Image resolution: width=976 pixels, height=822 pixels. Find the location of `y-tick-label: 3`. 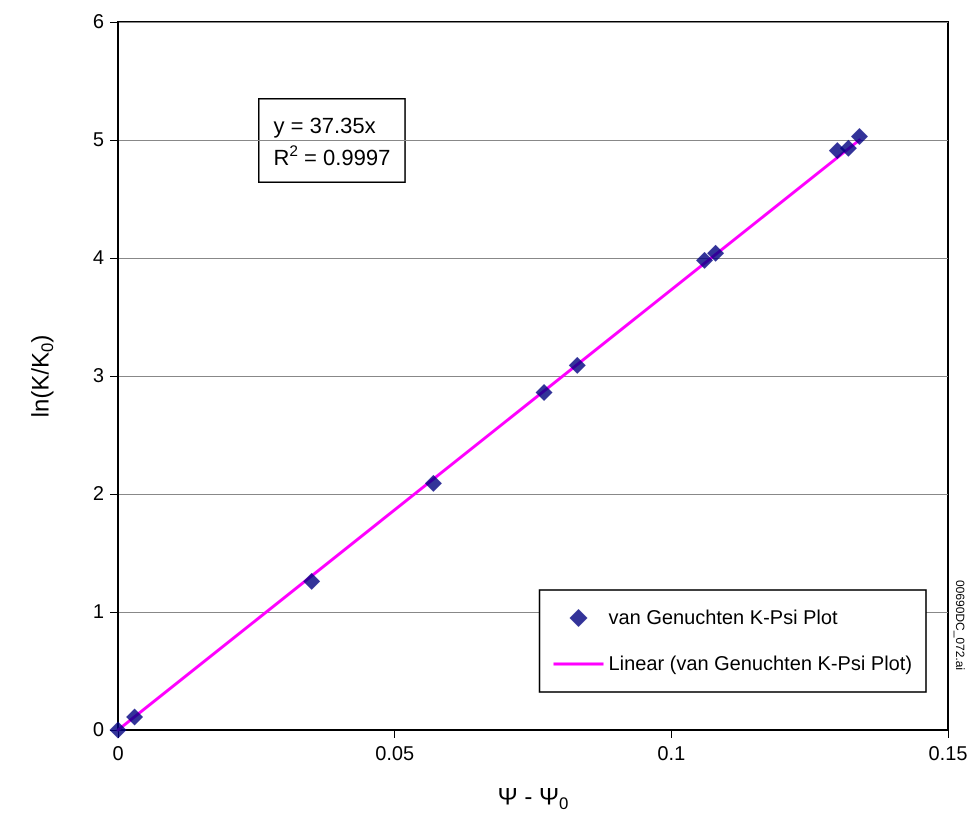

y-tick-label: 3 is located at coordinates (98, 376).